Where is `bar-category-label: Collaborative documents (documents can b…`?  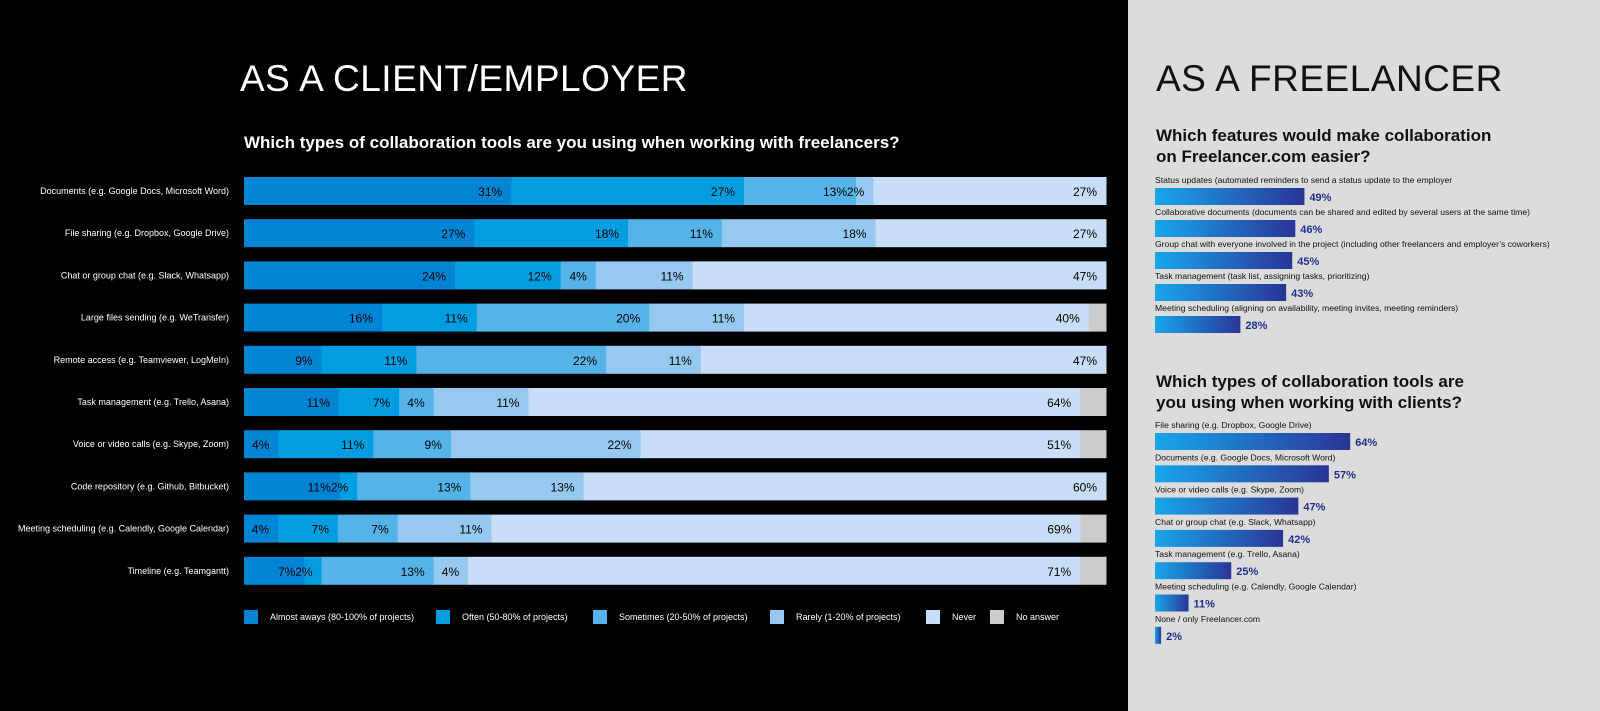
bar-category-label: Collaborative documents (documents can b… is located at coordinates (1342, 212).